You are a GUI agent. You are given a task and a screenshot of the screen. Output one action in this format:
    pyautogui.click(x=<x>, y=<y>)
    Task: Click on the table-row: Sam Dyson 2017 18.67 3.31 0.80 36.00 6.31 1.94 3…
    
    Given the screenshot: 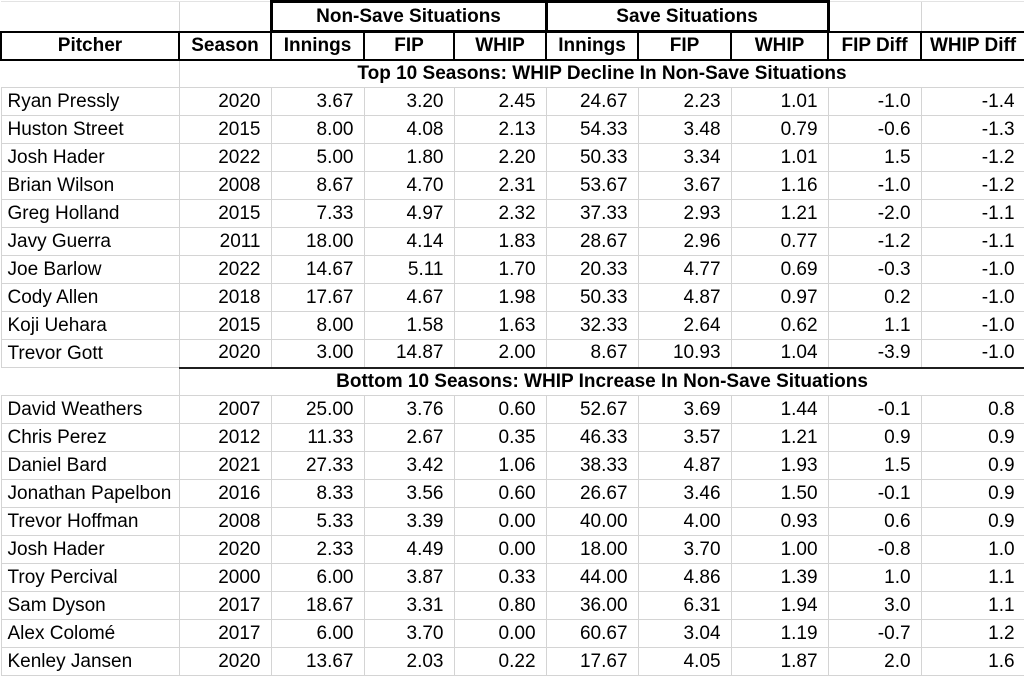 What is the action you would take?
    pyautogui.click(x=512, y=605)
    